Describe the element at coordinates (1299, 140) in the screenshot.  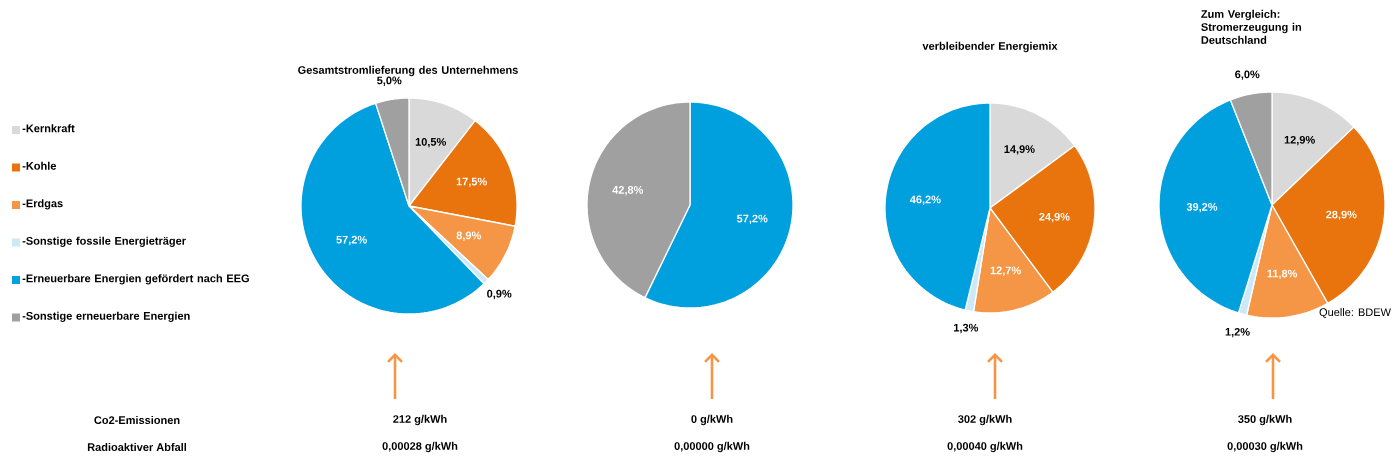
I see `data-label: 12,9%` at that location.